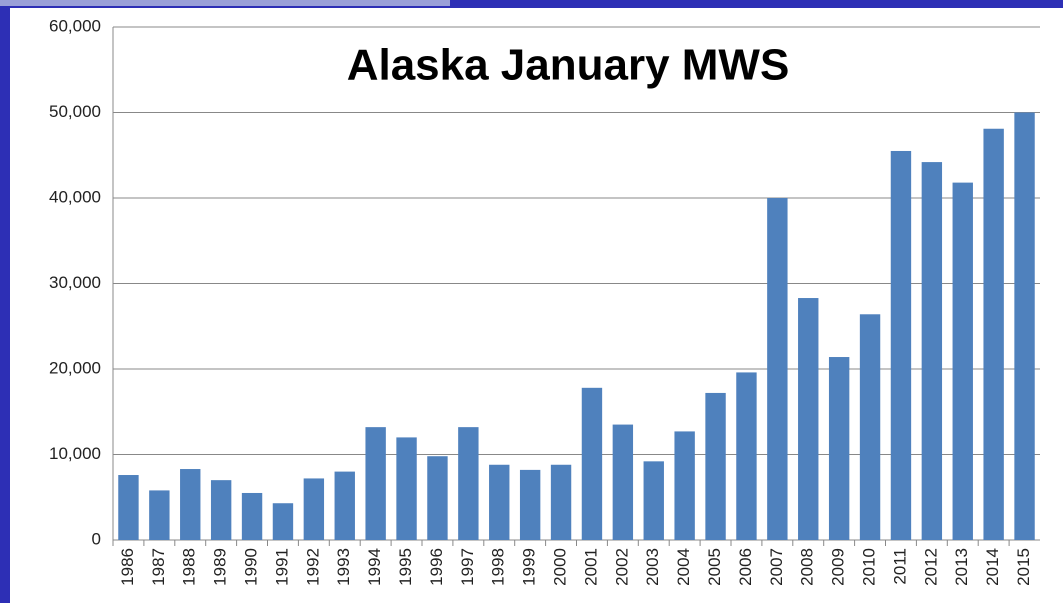 The image size is (1063, 603). What do you see at coordinates (899, 566) in the screenshot?
I see `x-tick-label: 2011` at bounding box center [899, 566].